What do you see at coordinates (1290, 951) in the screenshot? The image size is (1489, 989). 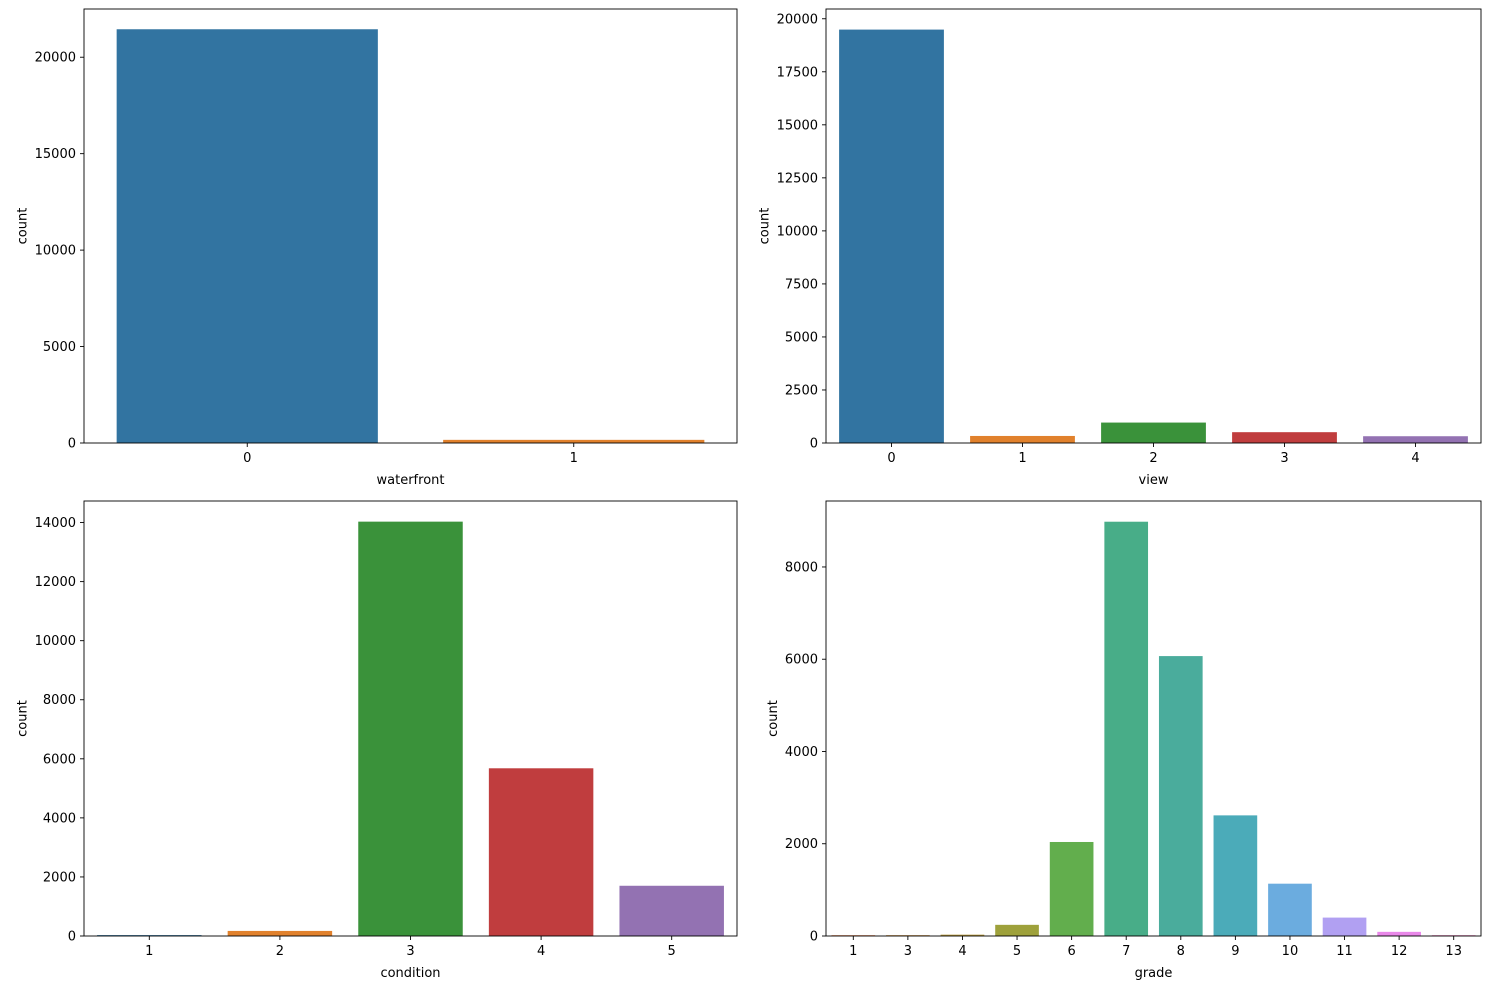 I see `x-tick-label: 10` at bounding box center [1290, 951].